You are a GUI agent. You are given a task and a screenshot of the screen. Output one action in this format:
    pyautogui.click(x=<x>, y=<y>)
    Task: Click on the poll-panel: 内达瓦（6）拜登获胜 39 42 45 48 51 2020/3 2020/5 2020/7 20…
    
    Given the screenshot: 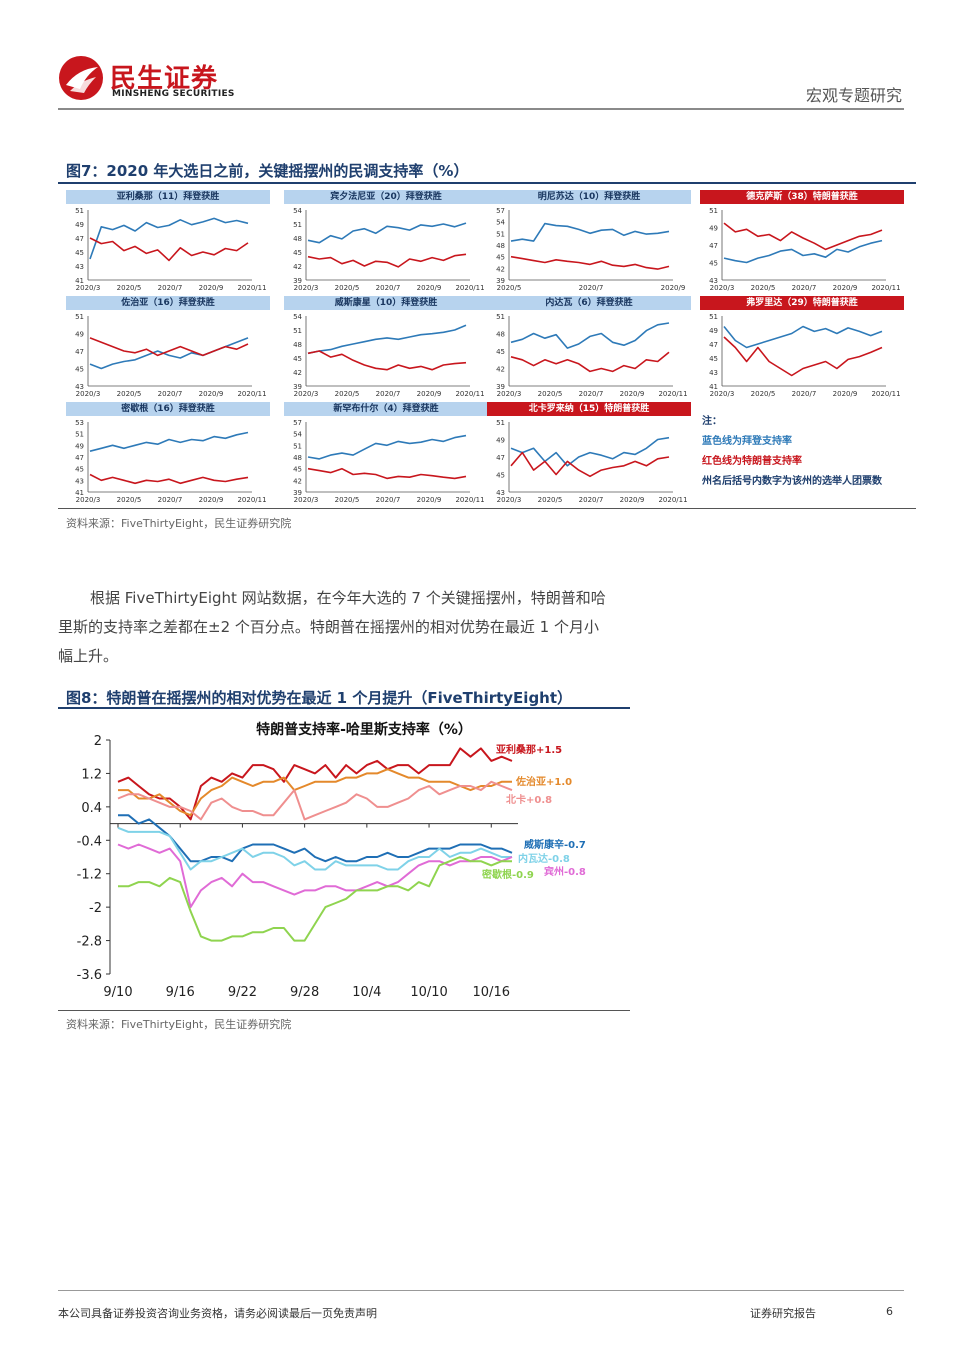 What is the action you would take?
    pyautogui.click(x=589, y=348)
    